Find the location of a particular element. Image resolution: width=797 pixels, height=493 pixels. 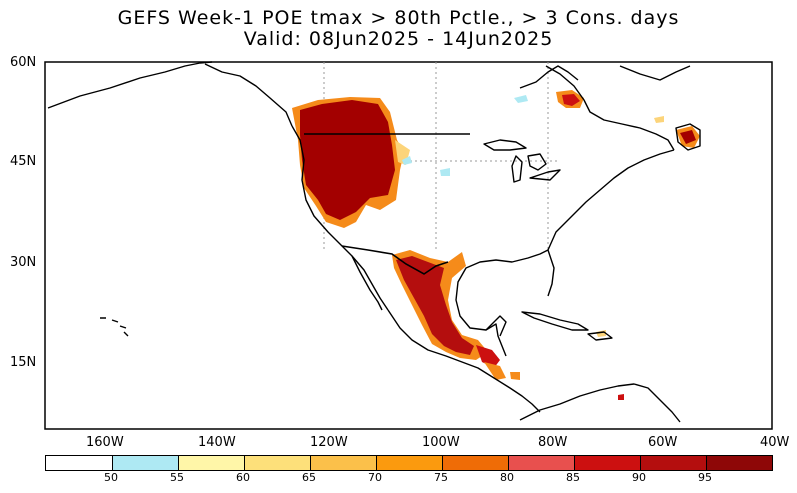

hawaii is located at coordinates (114, 327).